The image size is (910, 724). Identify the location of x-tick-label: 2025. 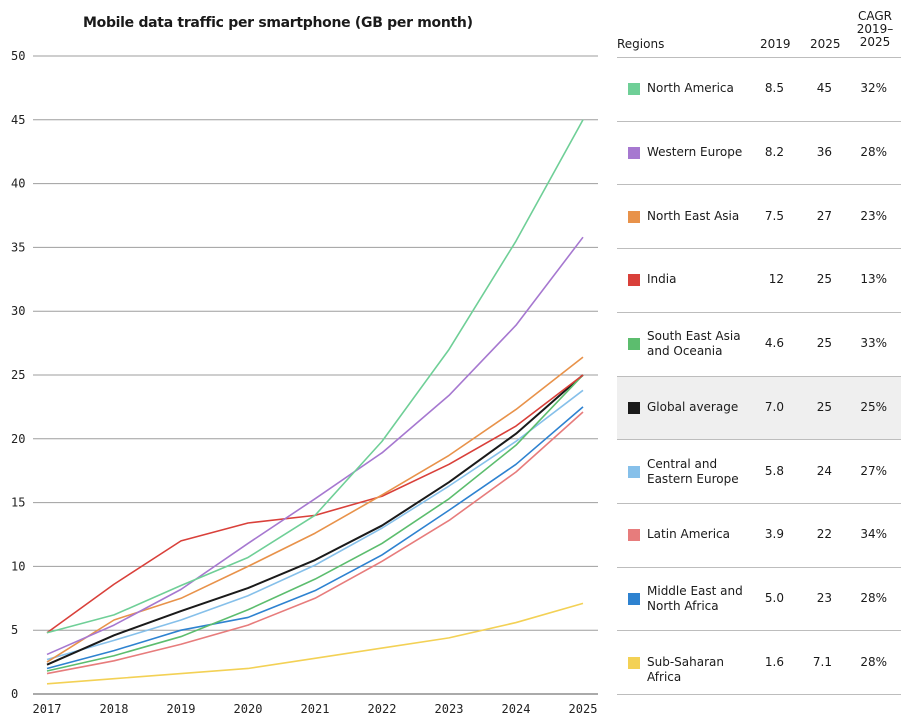
(583, 709).